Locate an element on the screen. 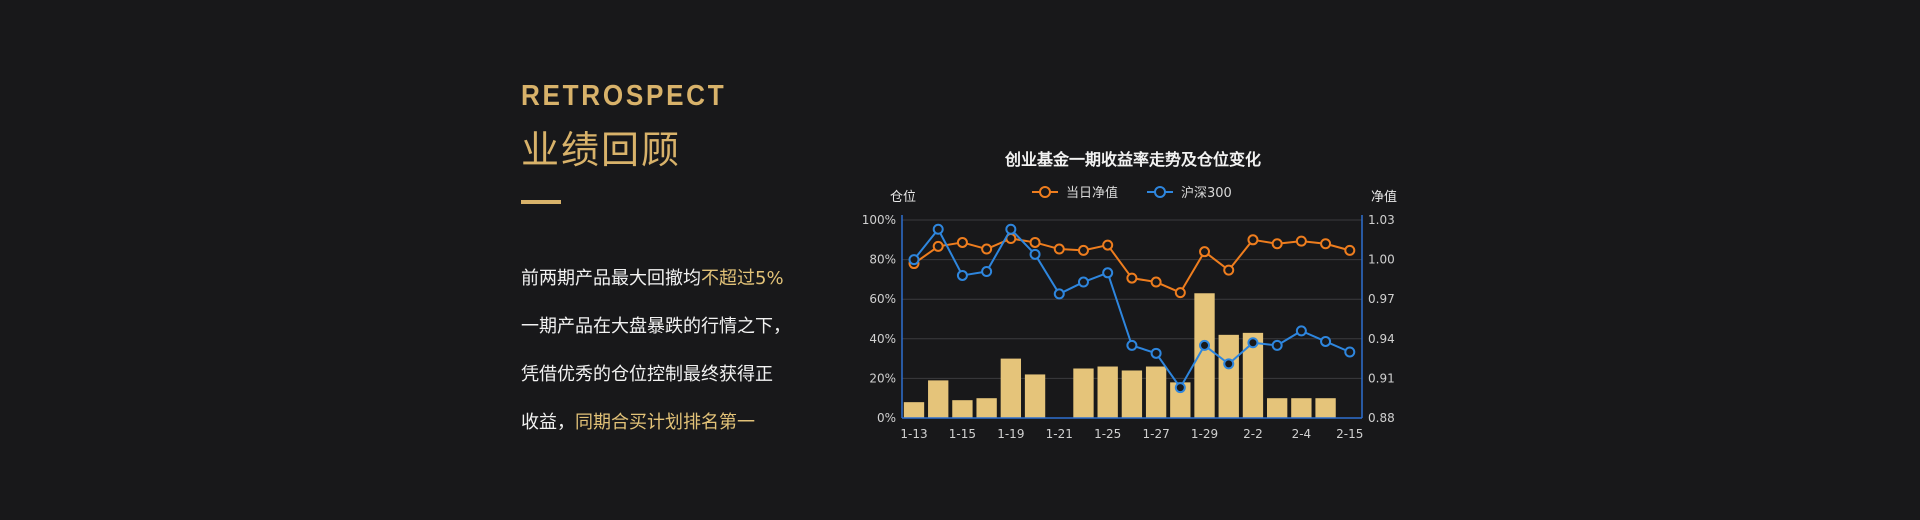  summary-highlight: 同期合买计划排名第一 is located at coordinates (665, 422).